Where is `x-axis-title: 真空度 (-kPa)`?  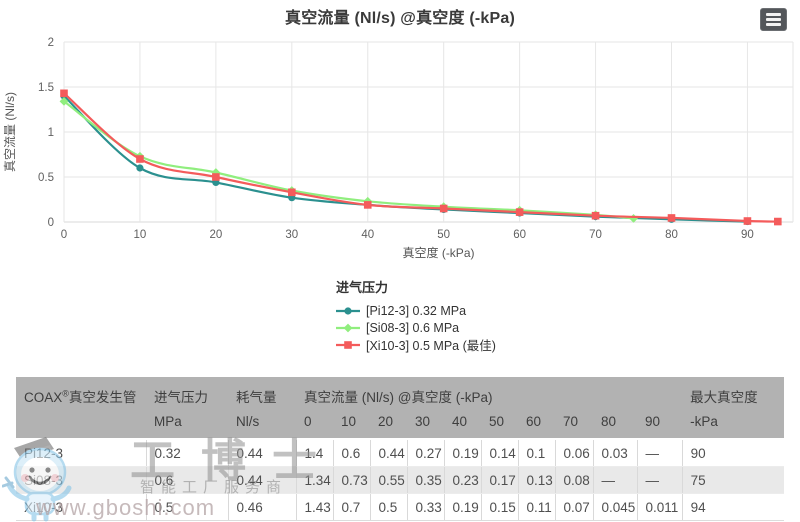
x-axis-title: 真空度 (-kPa) is located at coordinates (438, 252).